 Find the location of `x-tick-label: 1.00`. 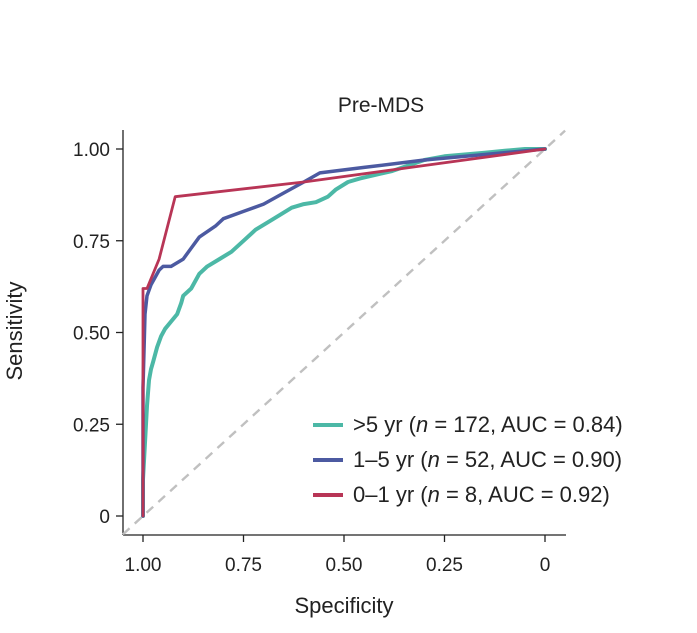

x-tick-label: 1.00 is located at coordinates (143, 565).